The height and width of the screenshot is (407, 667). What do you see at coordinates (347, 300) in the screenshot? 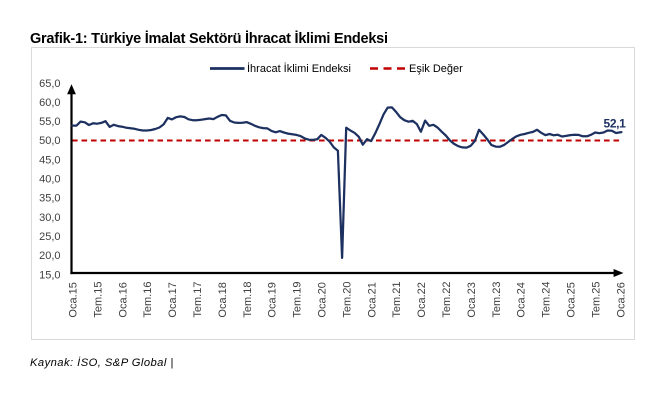
I see `svg-text: Tem.20` at bounding box center [347, 300].